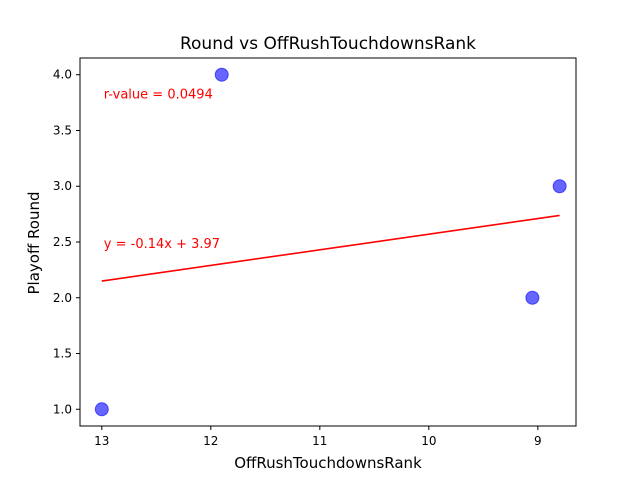 Image resolution: width=640 pixels, height=480 pixels. I want to click on y-tick-label: 3.5, so click(62, 130).